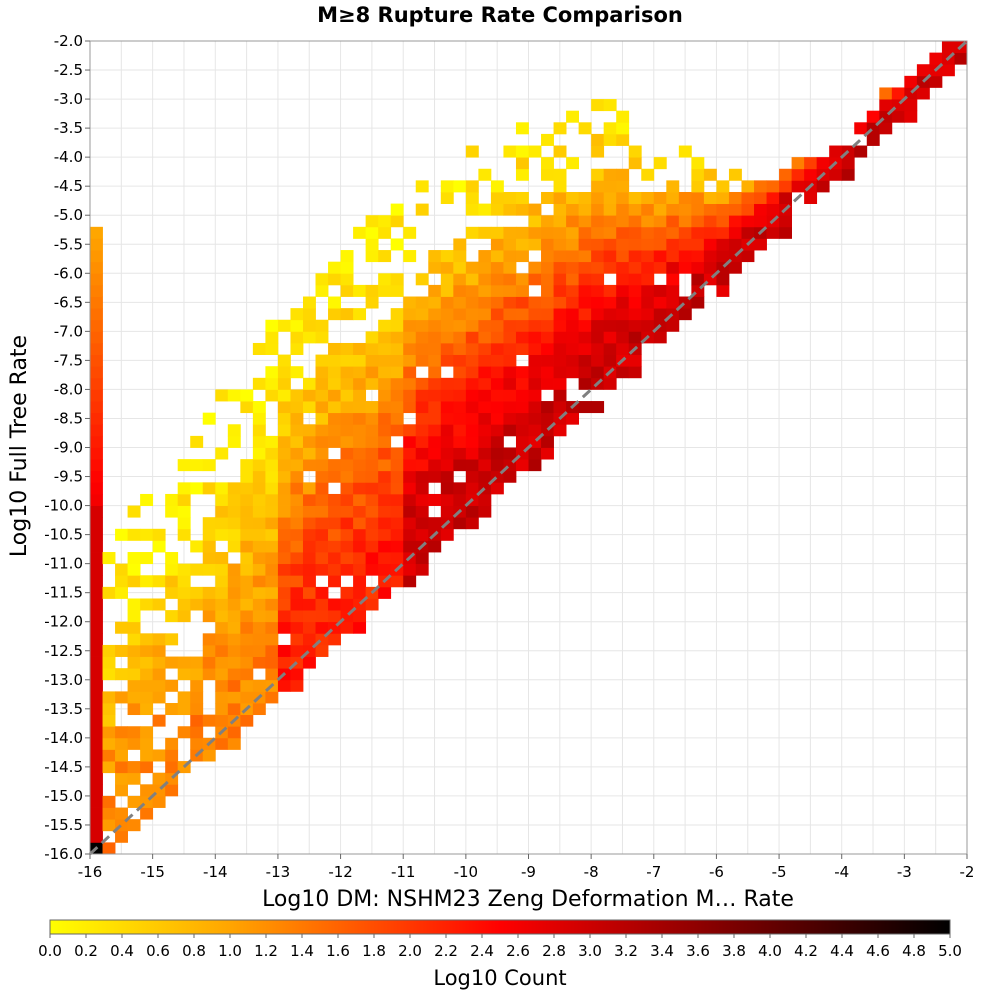 This screenshot has width=1000, height=1000. What do you see at coordinates (68, 186) in the screenshot?
I see `y-tick-label: -4.5` at bounding box center [68, 186].